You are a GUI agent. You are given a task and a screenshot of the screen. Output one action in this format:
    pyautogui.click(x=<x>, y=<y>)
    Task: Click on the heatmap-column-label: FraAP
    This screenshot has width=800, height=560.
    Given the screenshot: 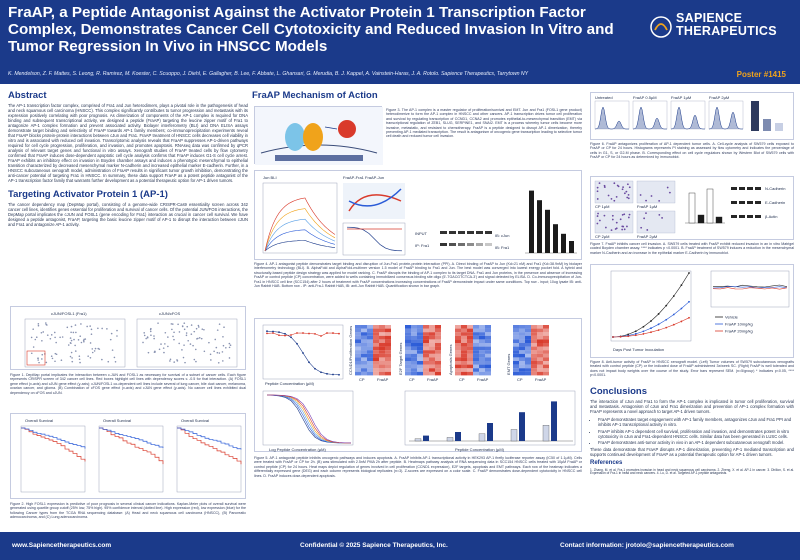 What is the action you would take?
    pyautogui.click(x=483, y=379)
    